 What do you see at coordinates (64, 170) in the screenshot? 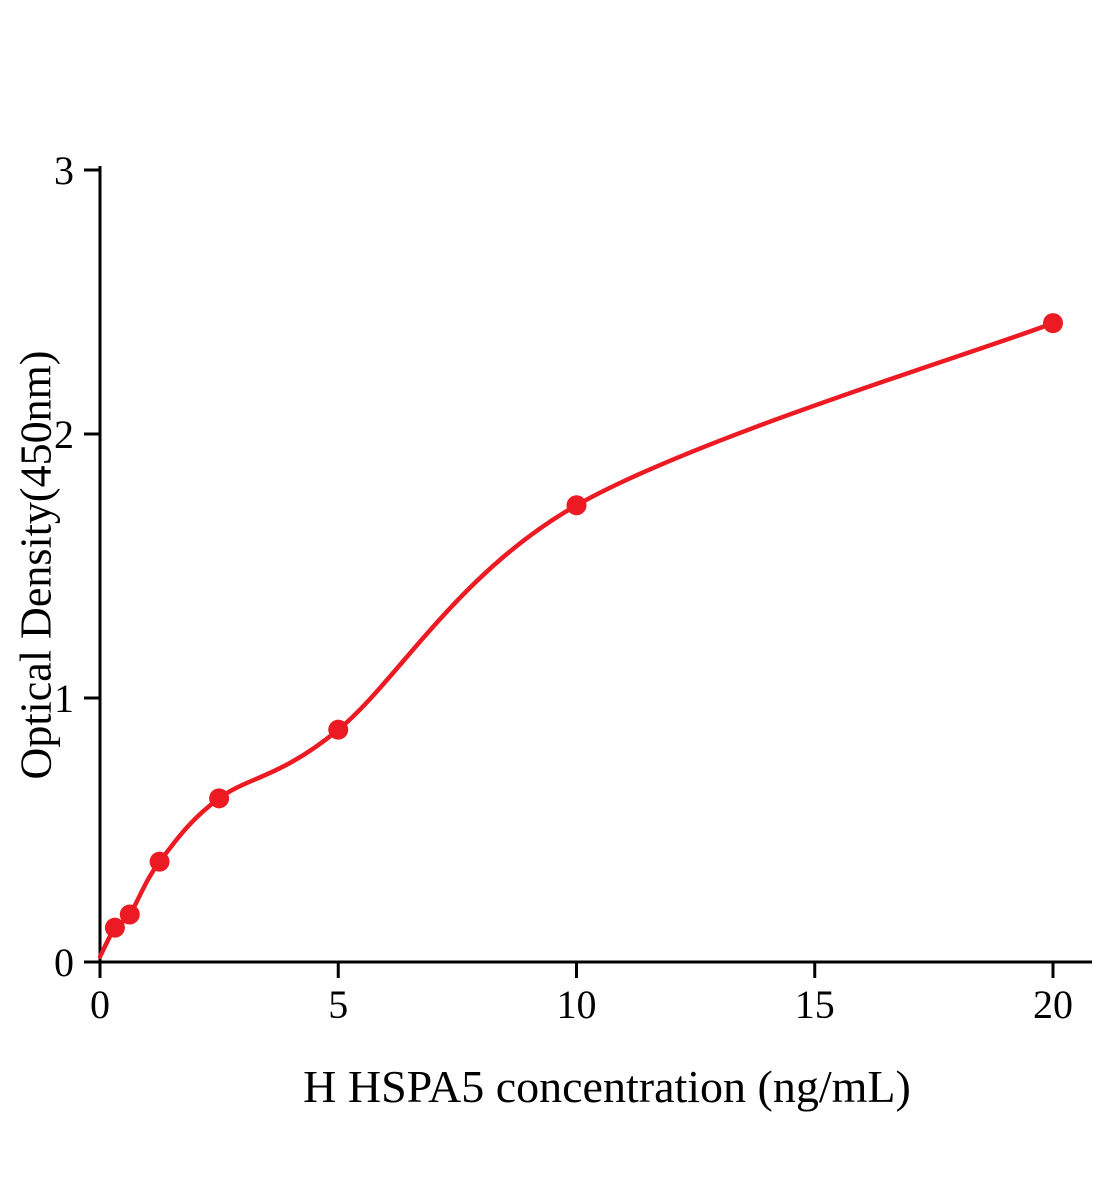
I see `y-tick-label: 3` at bounding box center [64, 170].